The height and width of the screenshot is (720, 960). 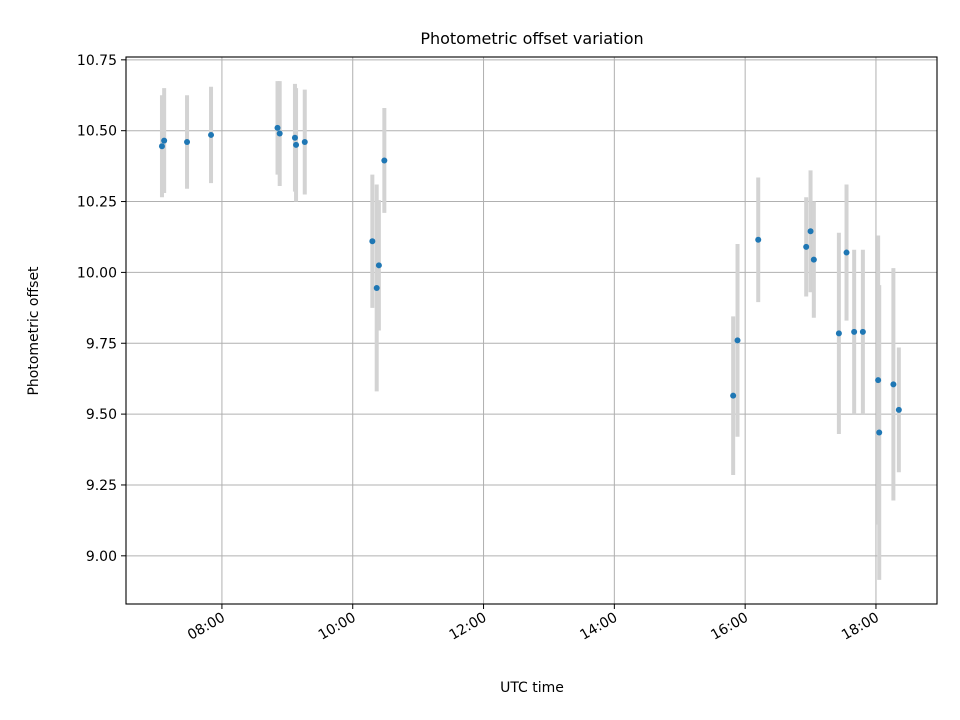 What do you see at coordinates (101, 415) in the screenshot?
I see `y-tick-label: 9.50` at bounding box center [101, 415].